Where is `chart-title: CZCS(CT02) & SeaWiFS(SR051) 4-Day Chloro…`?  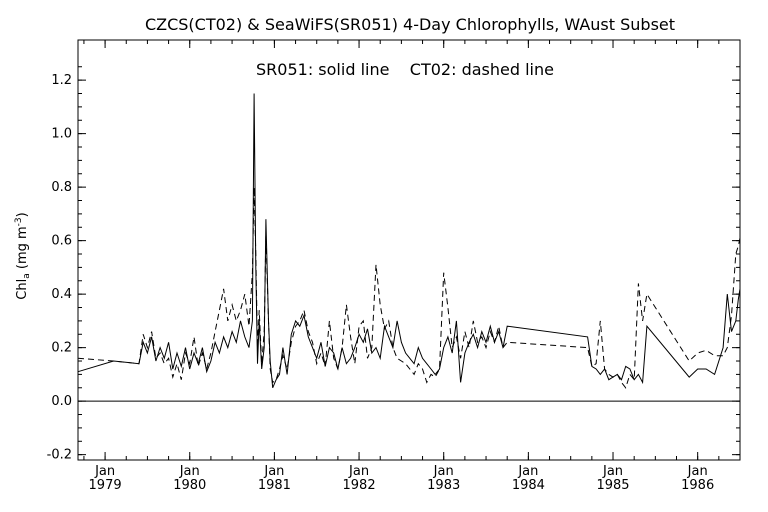
chart-title: CZCS(CT02) & SeaWiFS(SR051) 4-Day Chloro… is located at coordinates (410, 24).